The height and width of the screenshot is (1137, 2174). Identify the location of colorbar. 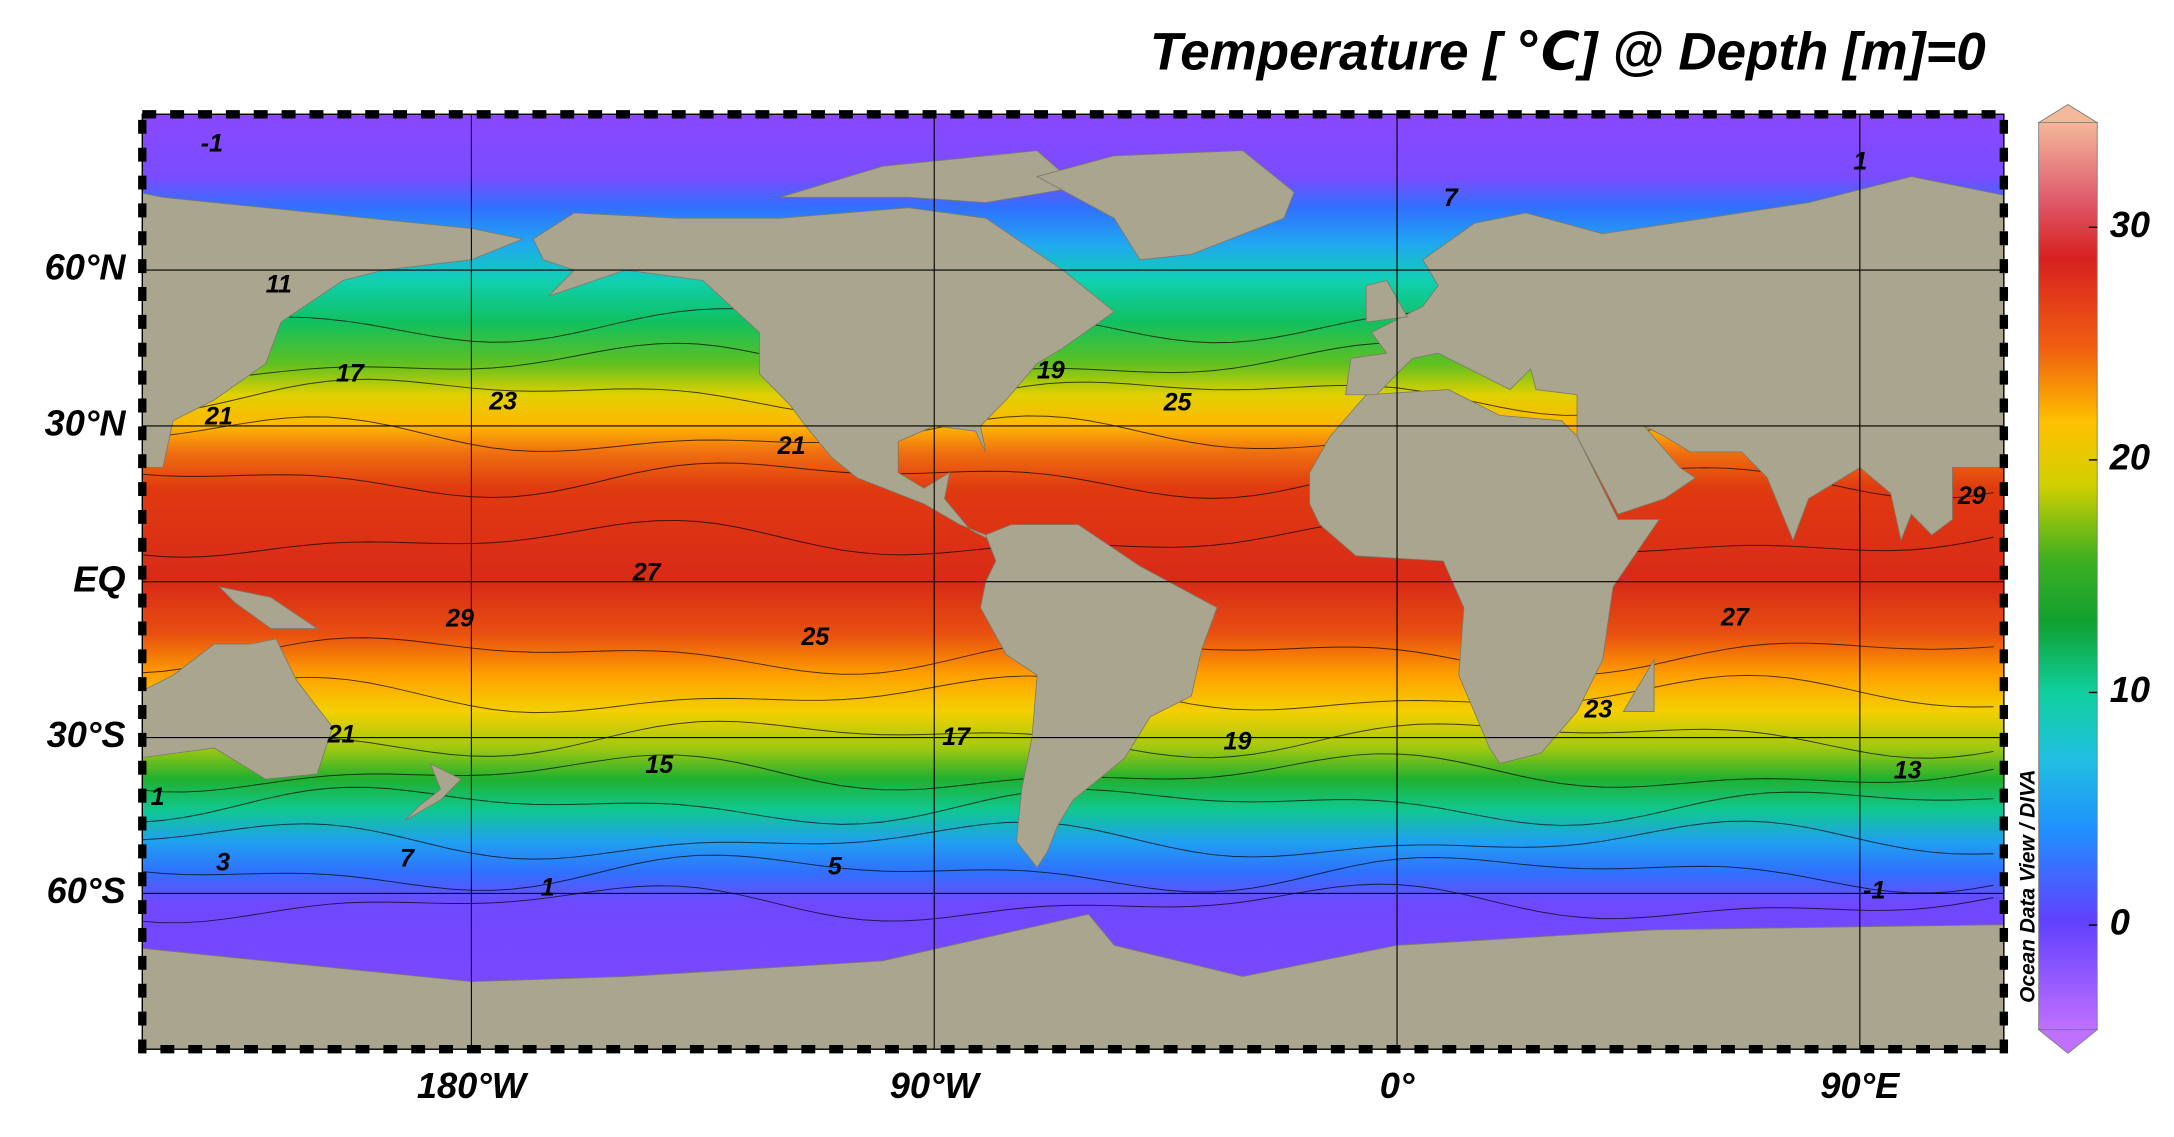
(2068, 576).